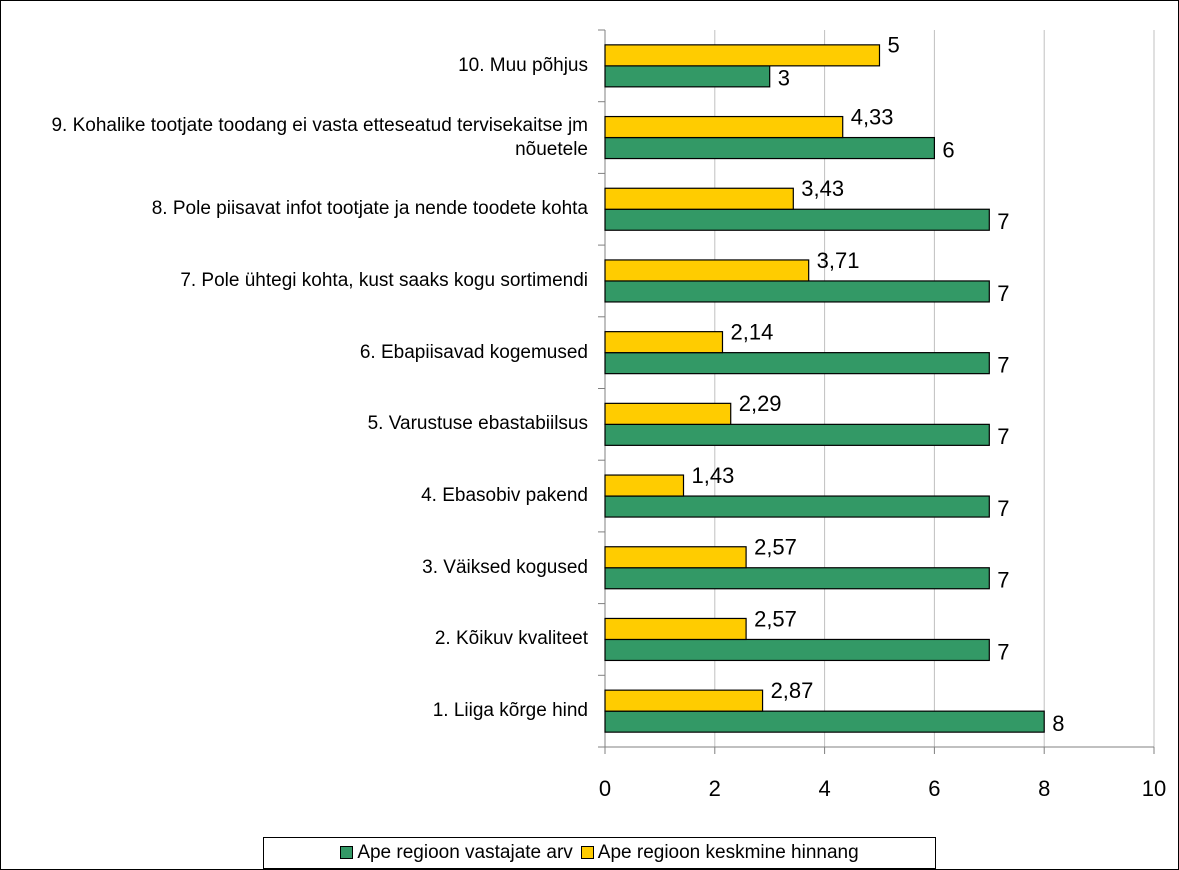  I want to click on value-label: 3,43, so click(822, 188).